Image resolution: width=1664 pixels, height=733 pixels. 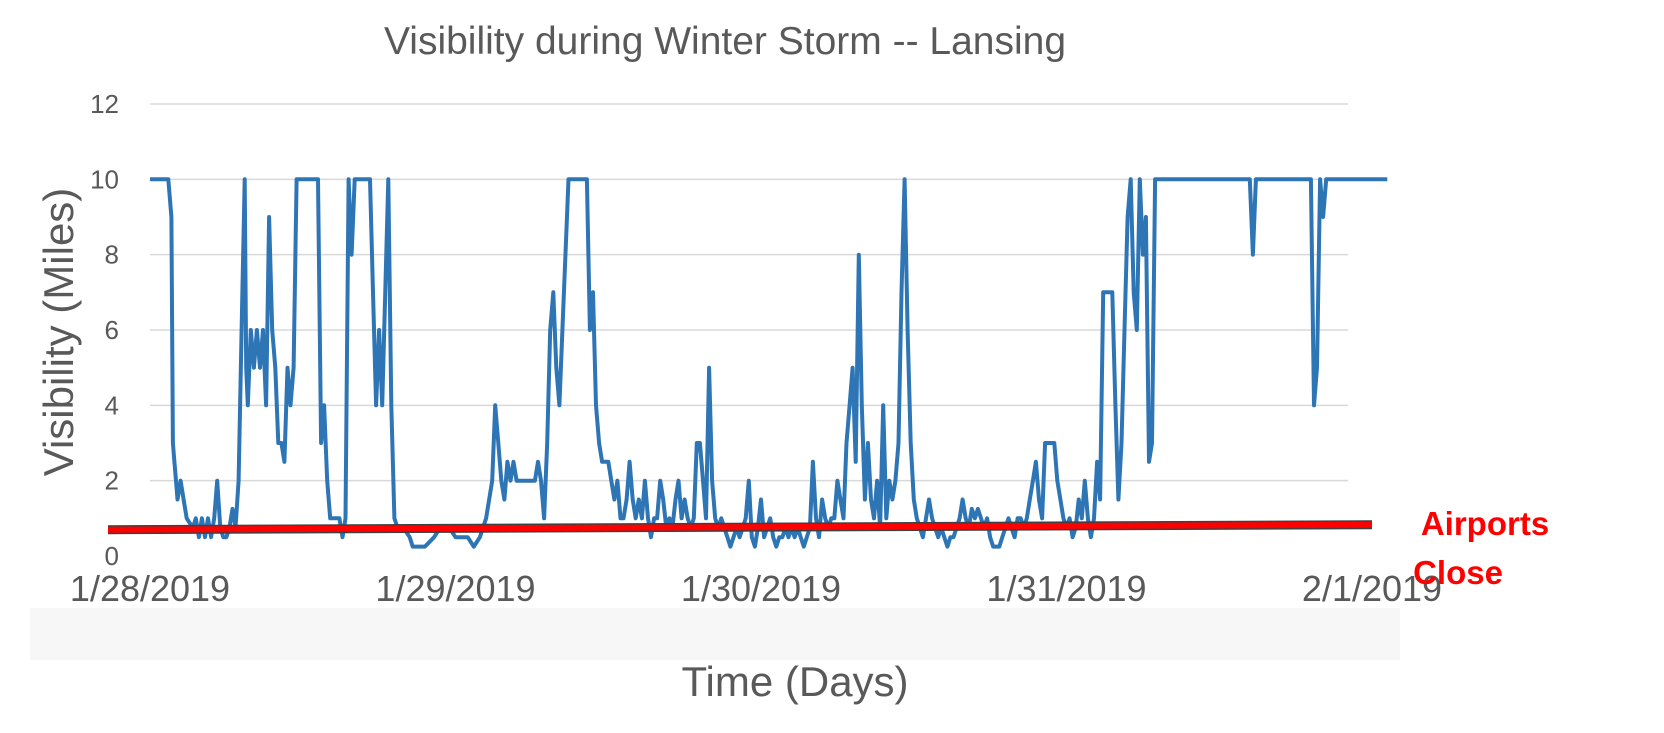 I want to click on threshold-line, so click(x=740, y=527).